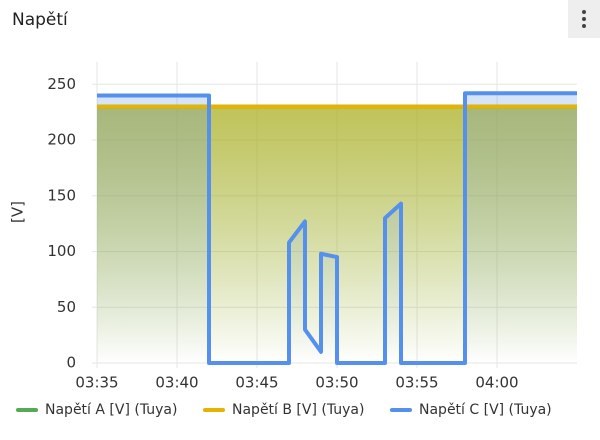 The width and height of the screenshot is (600, 440). Describe the element at coordinates (176, 383) in the screenshot. I see `x-tick-label: 03:40` at that location.